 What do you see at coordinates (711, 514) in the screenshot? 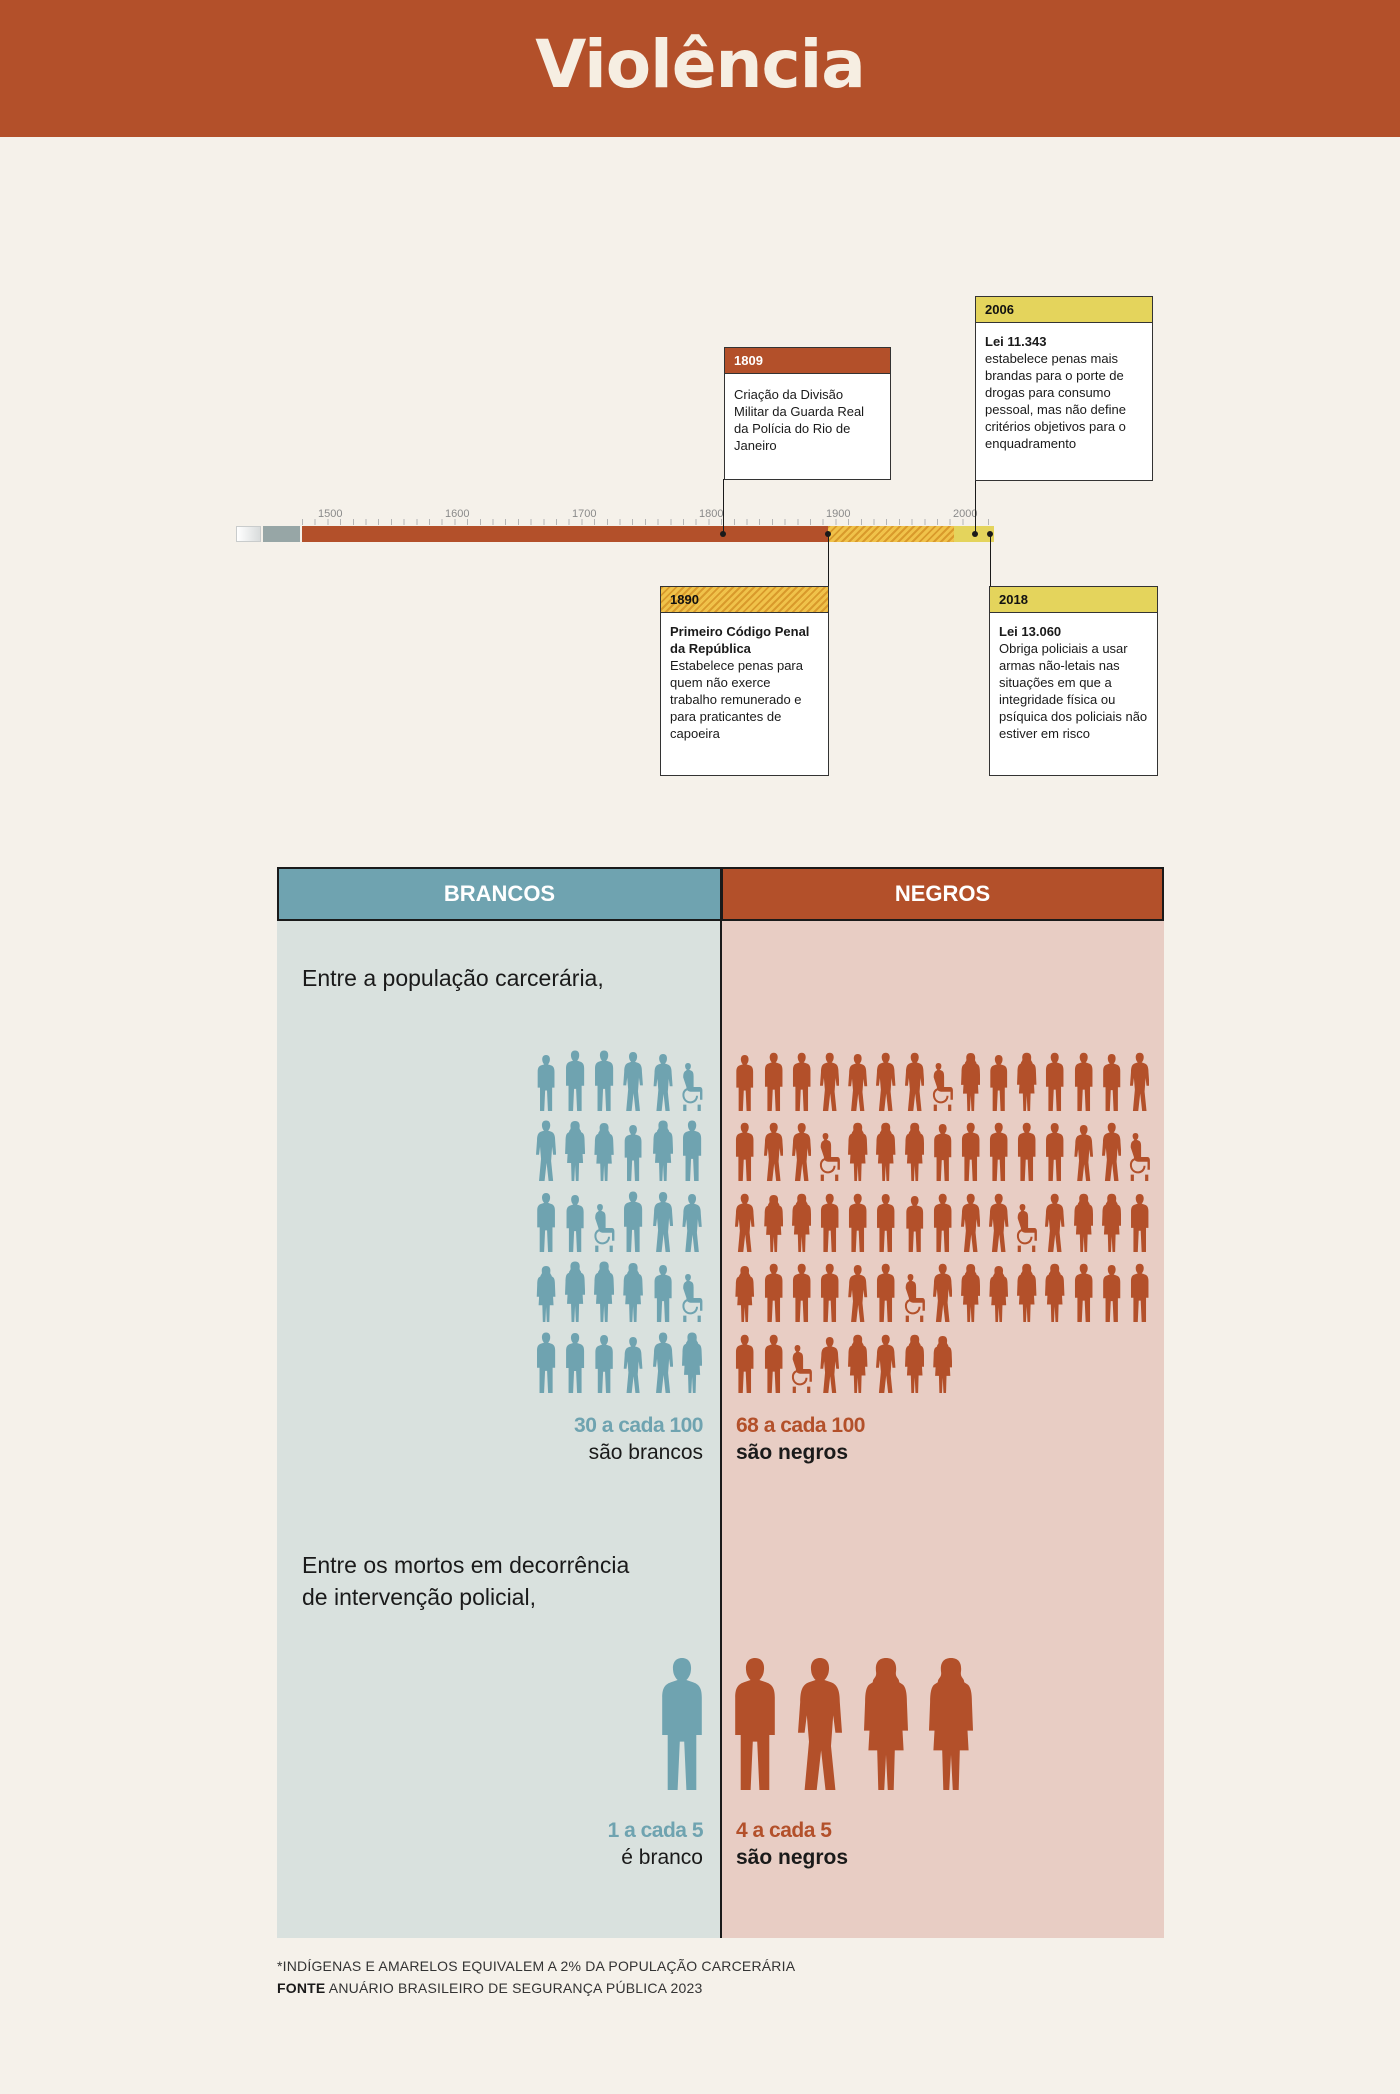
I see `timeline-year-label: 1800` at bounding box center [711, 514].